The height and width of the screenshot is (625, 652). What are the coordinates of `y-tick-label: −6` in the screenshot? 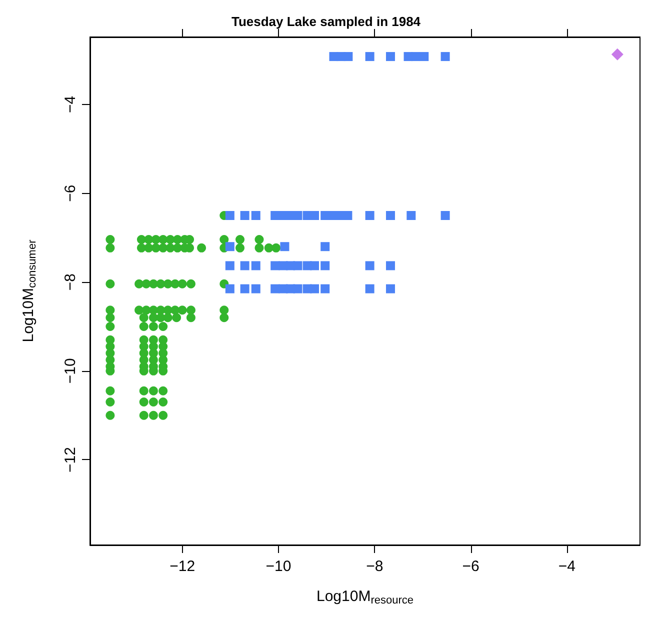 It's located at (70, 193).